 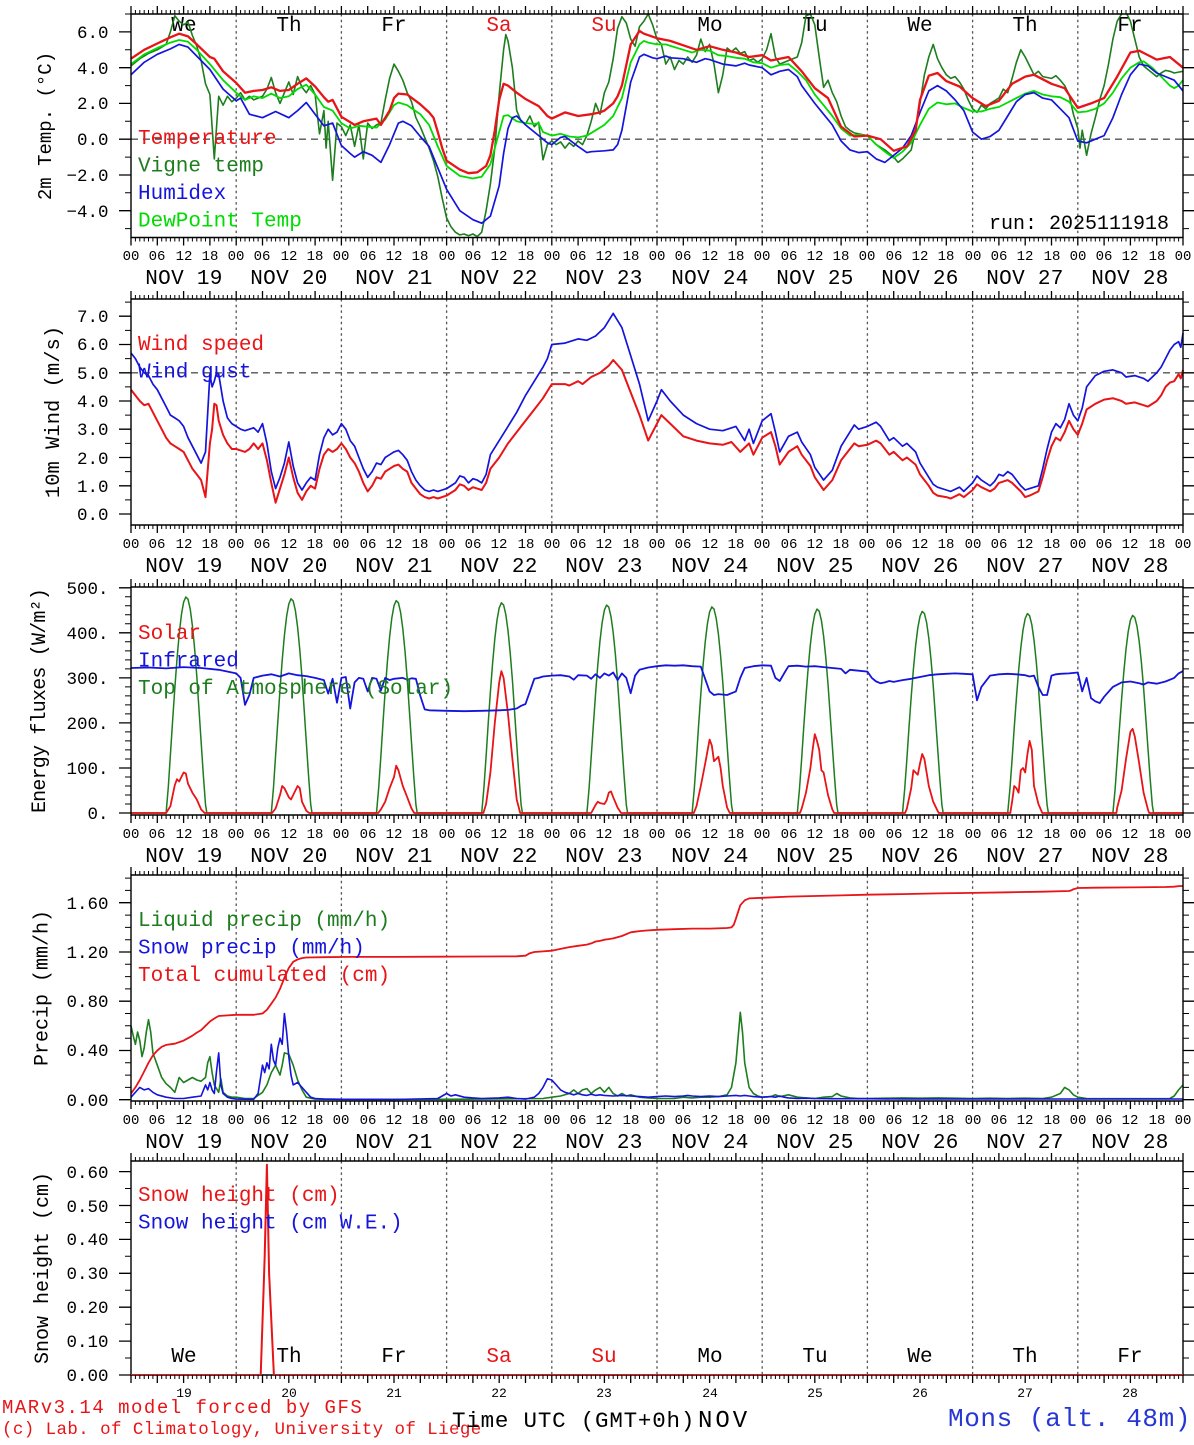 I want to click on svg-text: 2.0, so click(x=93, y=460).